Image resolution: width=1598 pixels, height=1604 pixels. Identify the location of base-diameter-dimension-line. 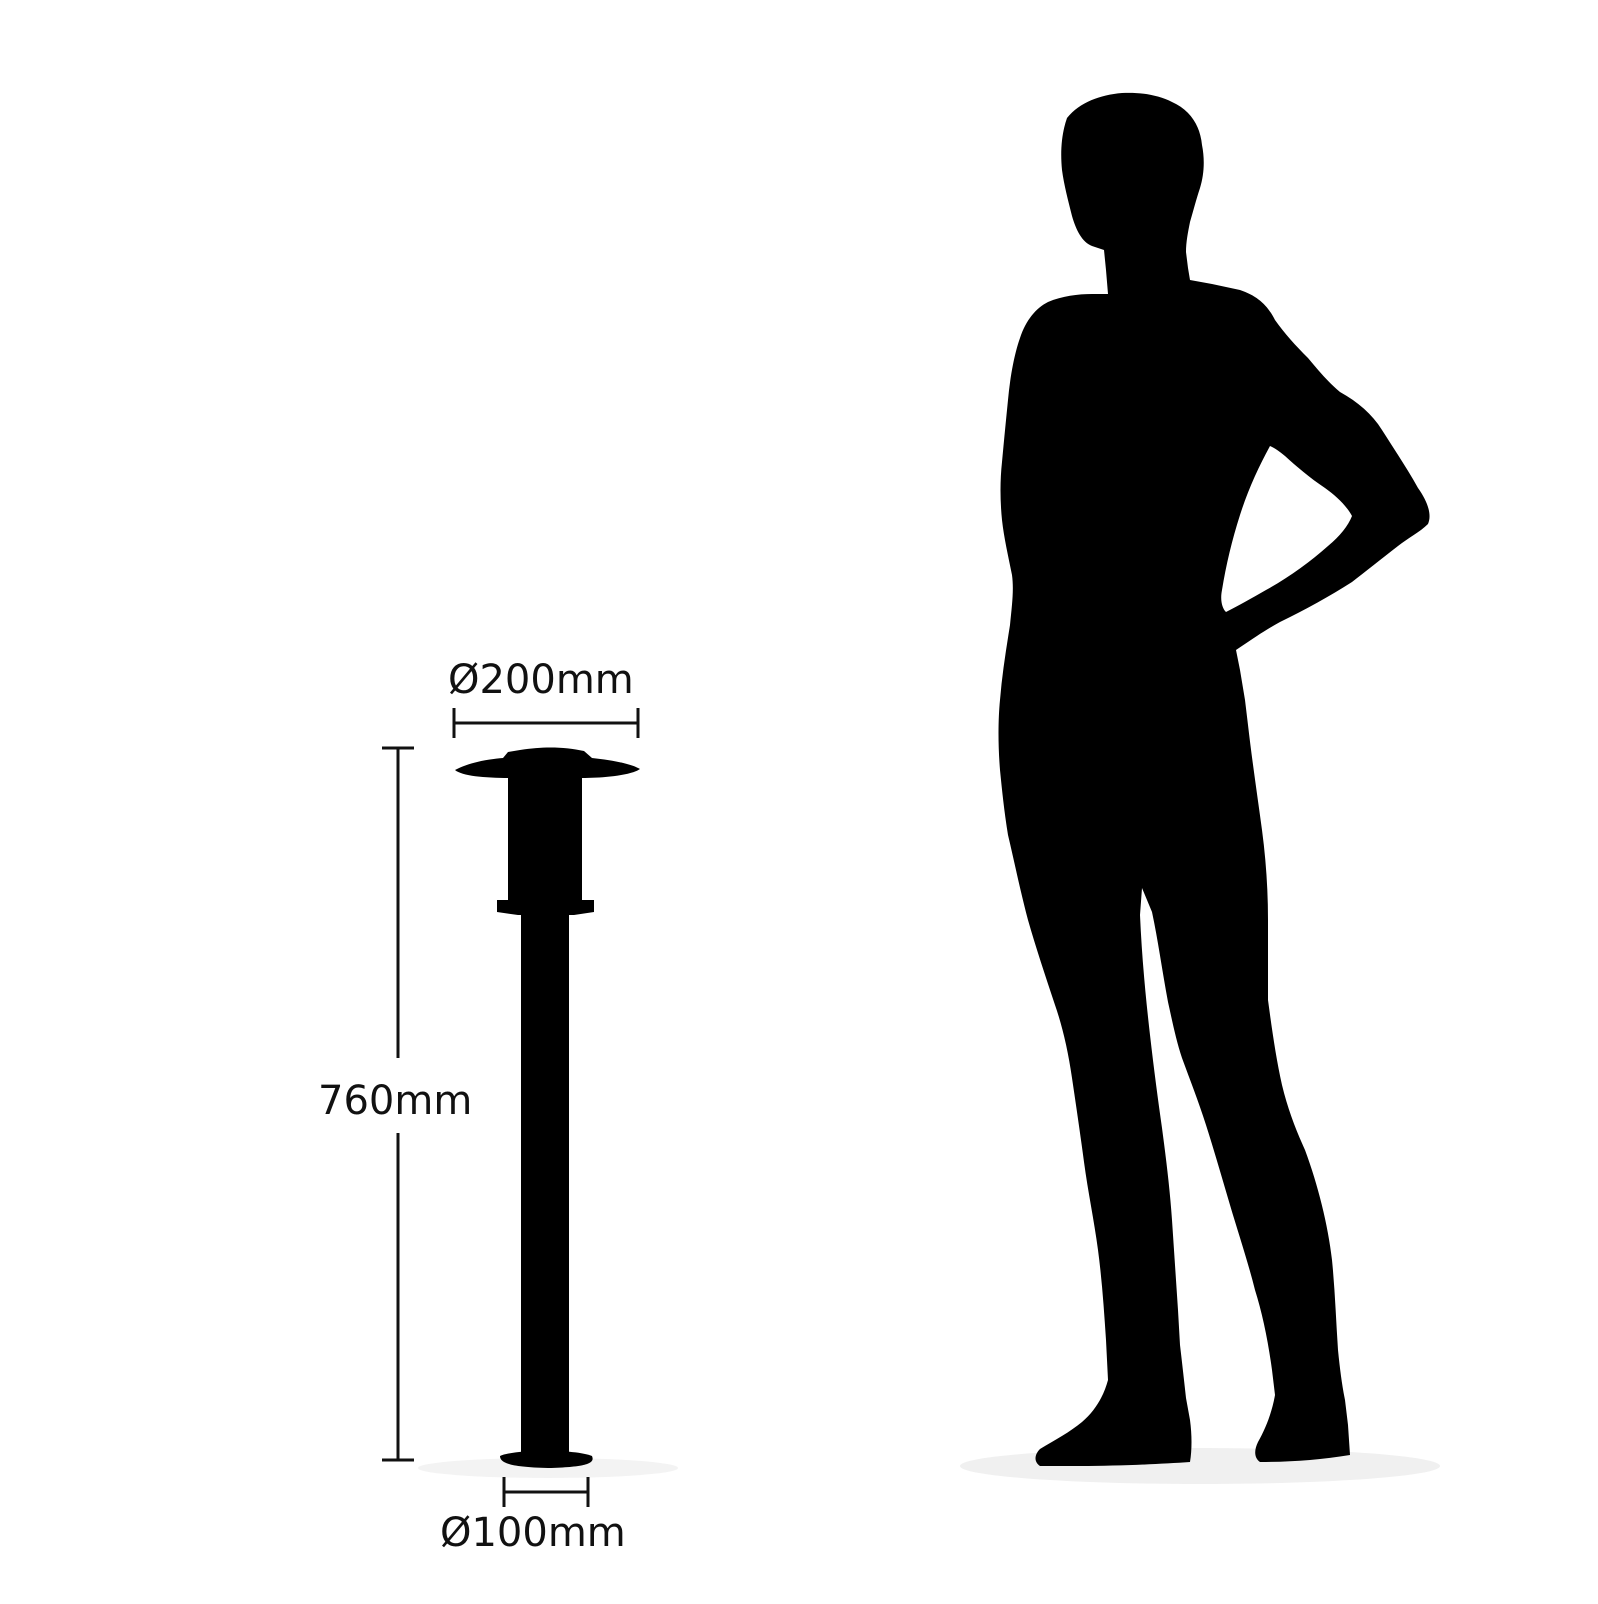
(546, 1492).